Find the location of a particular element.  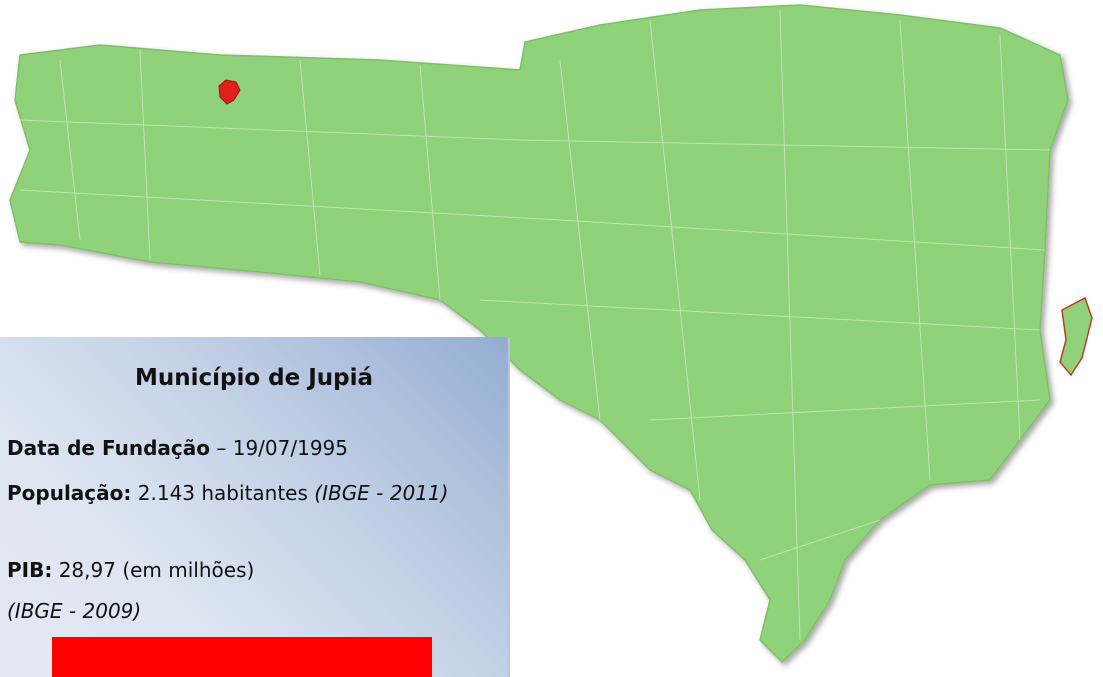

highlight-municipality is located at coordinates (229, 92).